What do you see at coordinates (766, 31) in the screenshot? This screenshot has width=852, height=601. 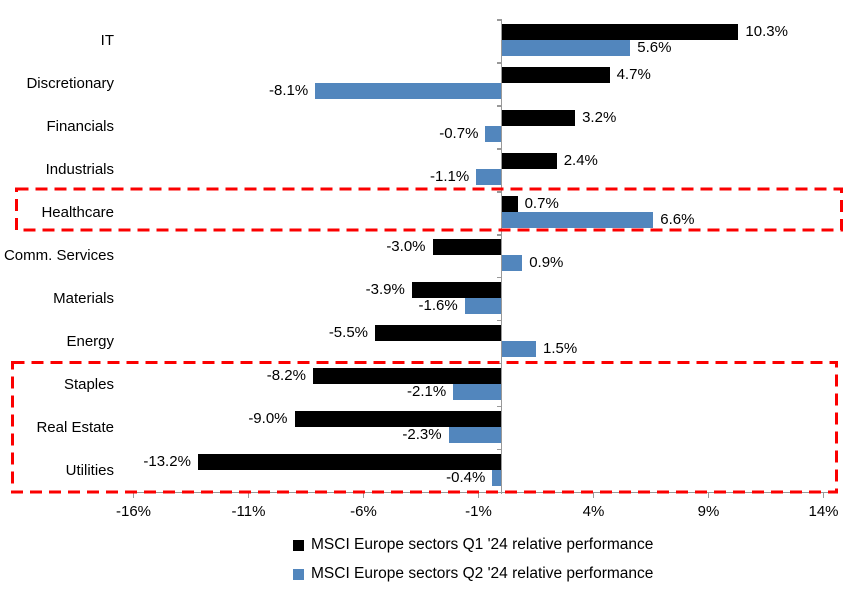 I see `value-label: 10.3%` at bounding box center [766, 31].